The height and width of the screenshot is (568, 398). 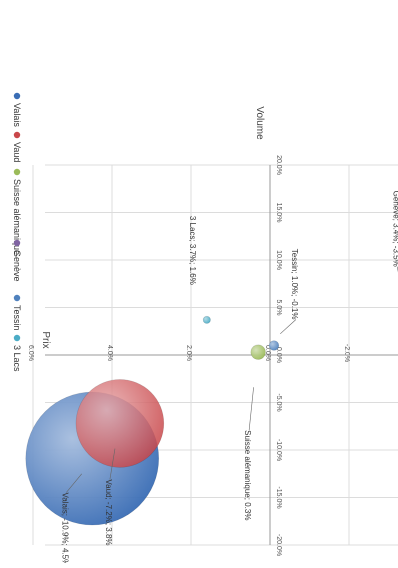 I want to click on x-tick-label: 5.0%, so click(x=278, y=308).